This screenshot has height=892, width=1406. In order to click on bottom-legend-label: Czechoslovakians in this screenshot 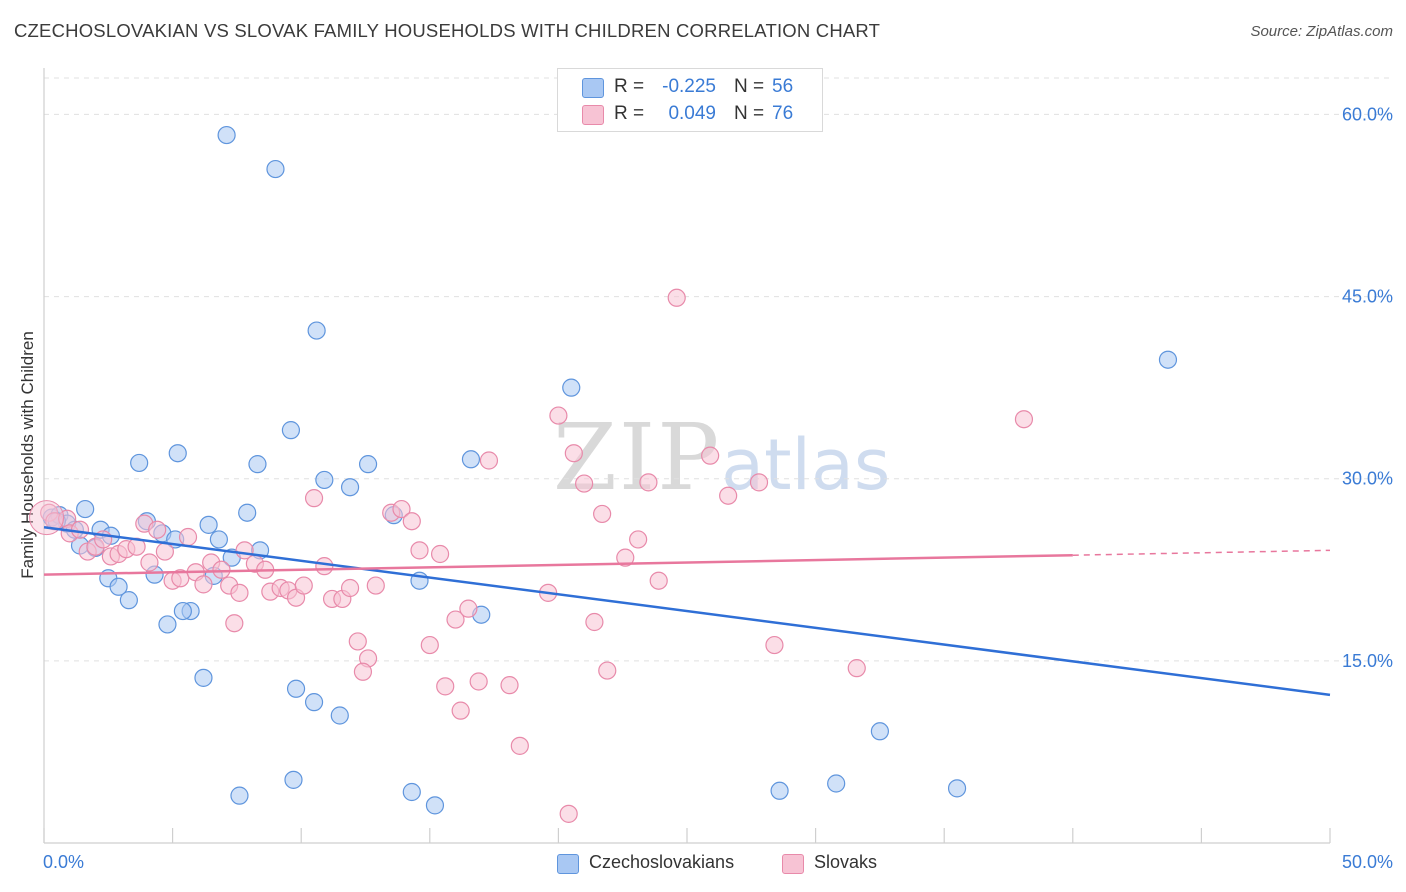, I will do `click(662, 862)`.